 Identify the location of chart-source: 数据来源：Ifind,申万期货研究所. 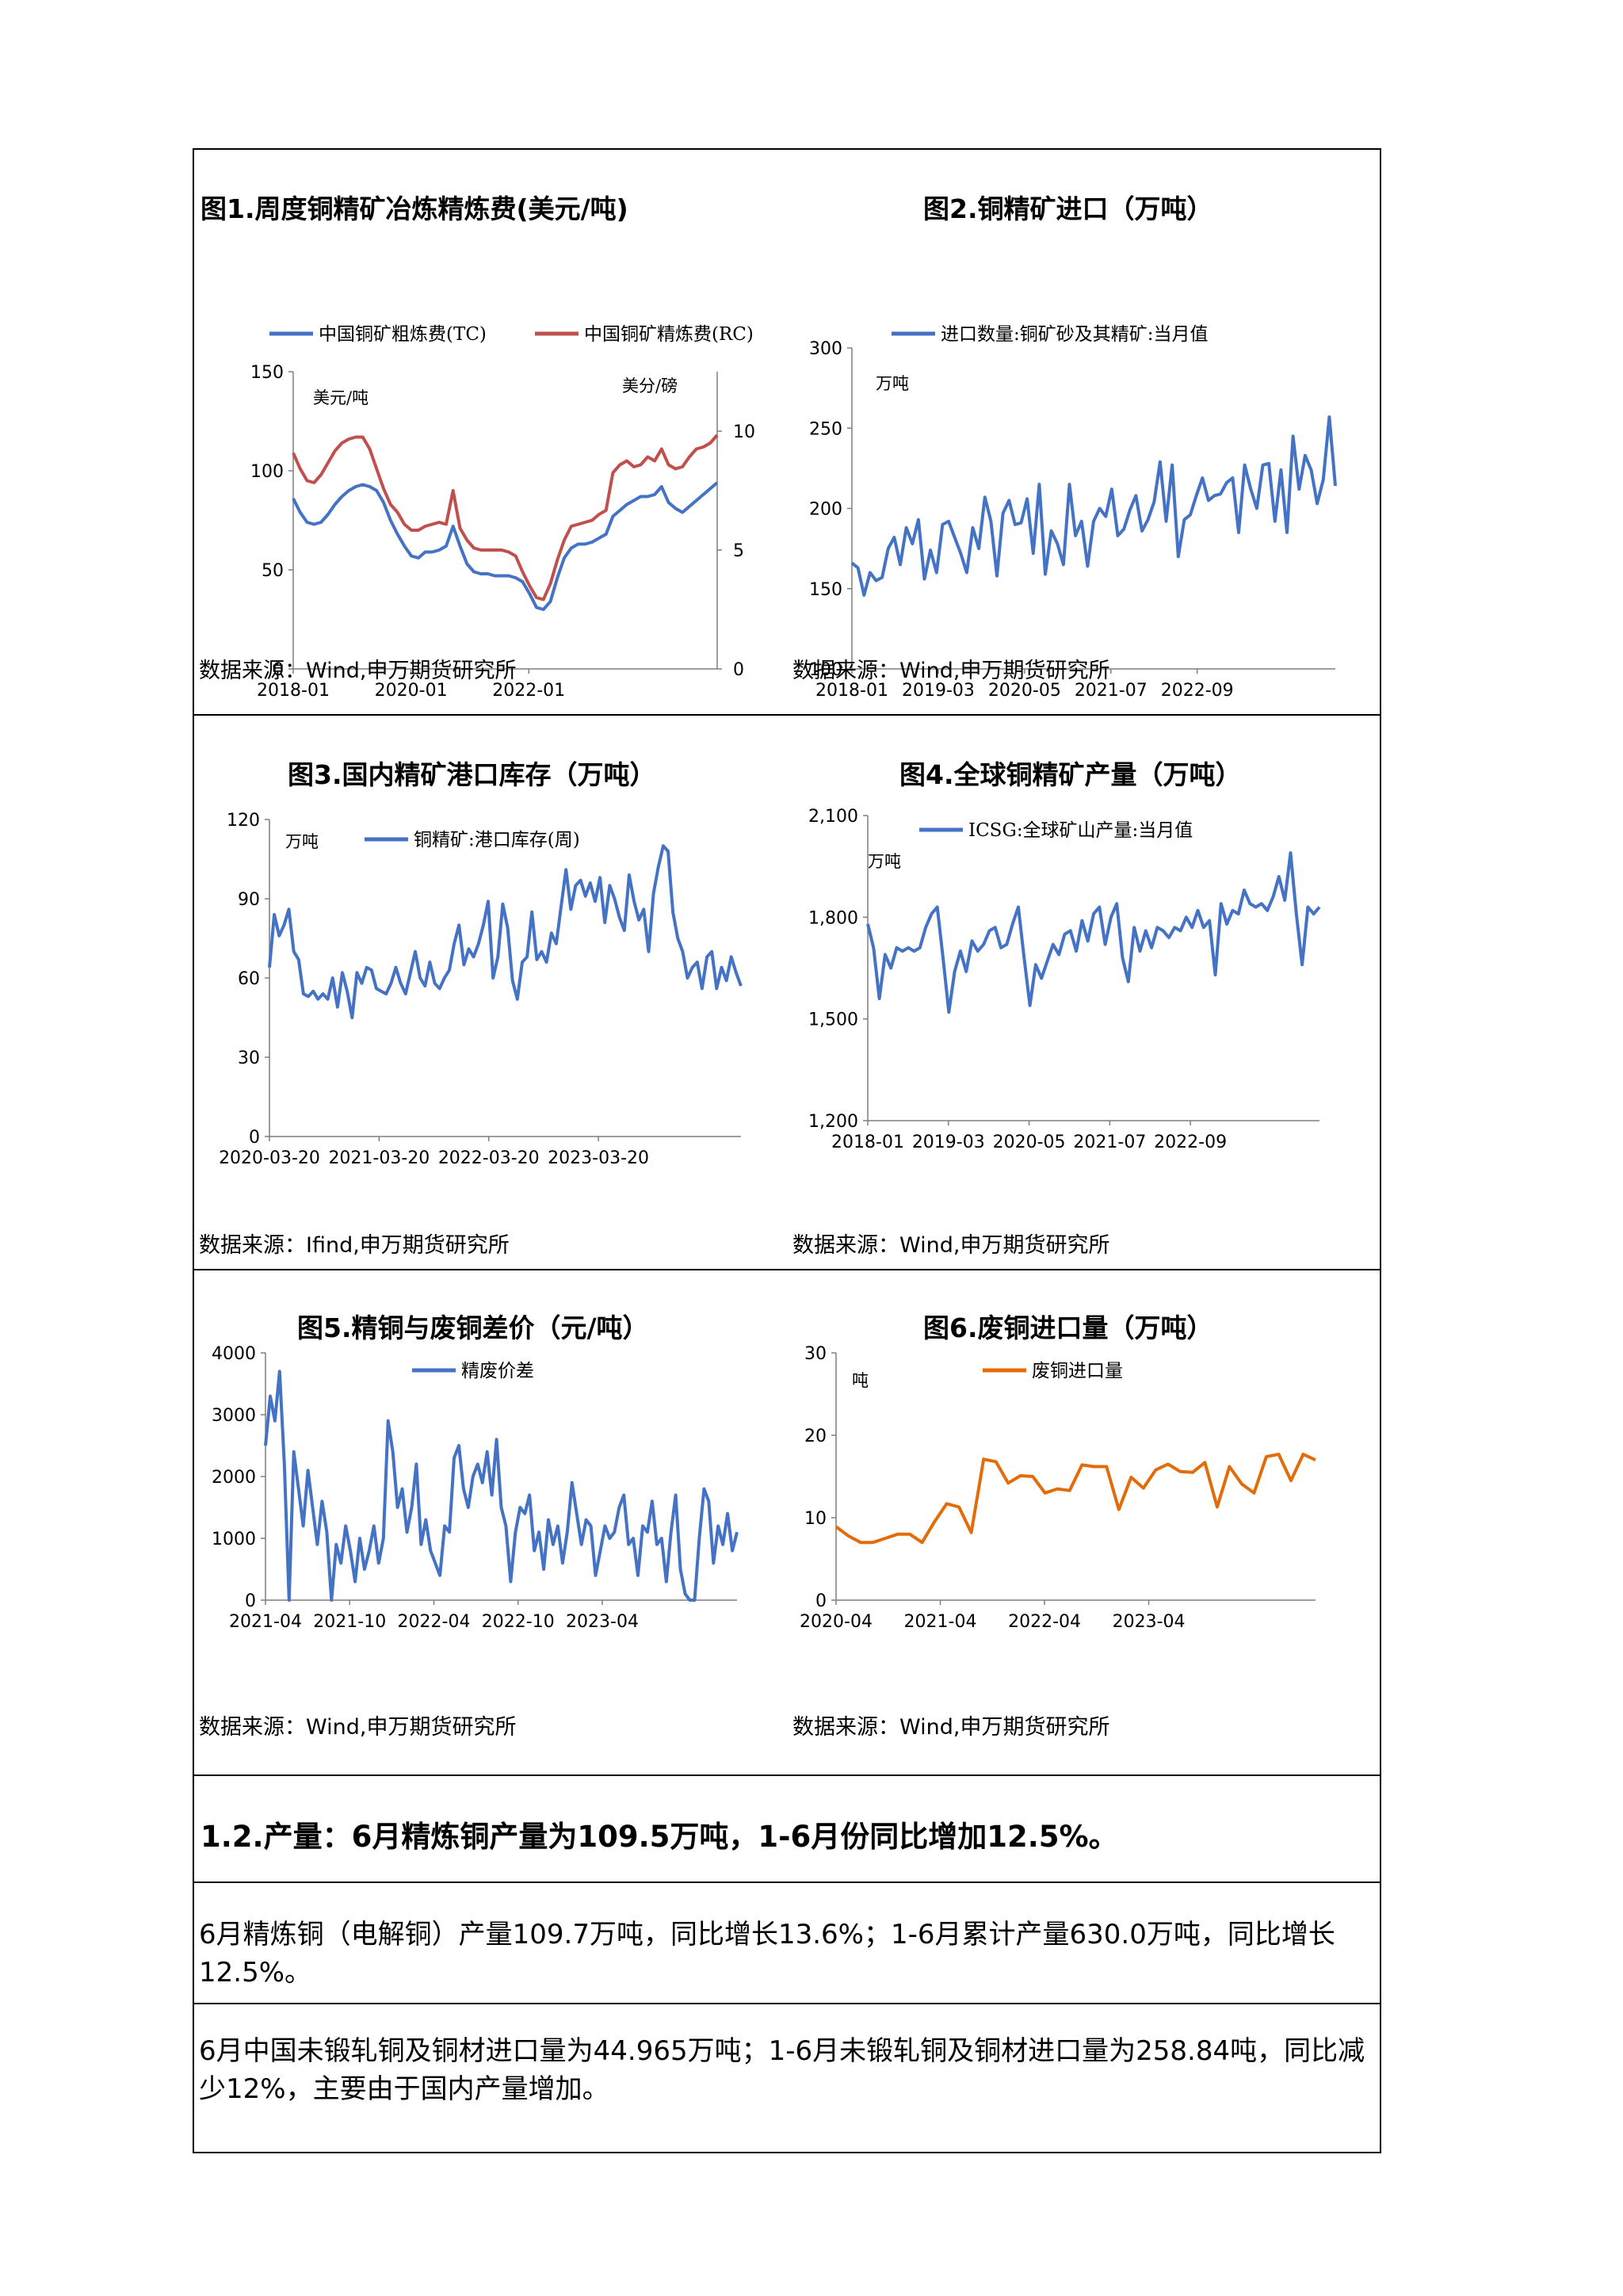
(354, 1245).